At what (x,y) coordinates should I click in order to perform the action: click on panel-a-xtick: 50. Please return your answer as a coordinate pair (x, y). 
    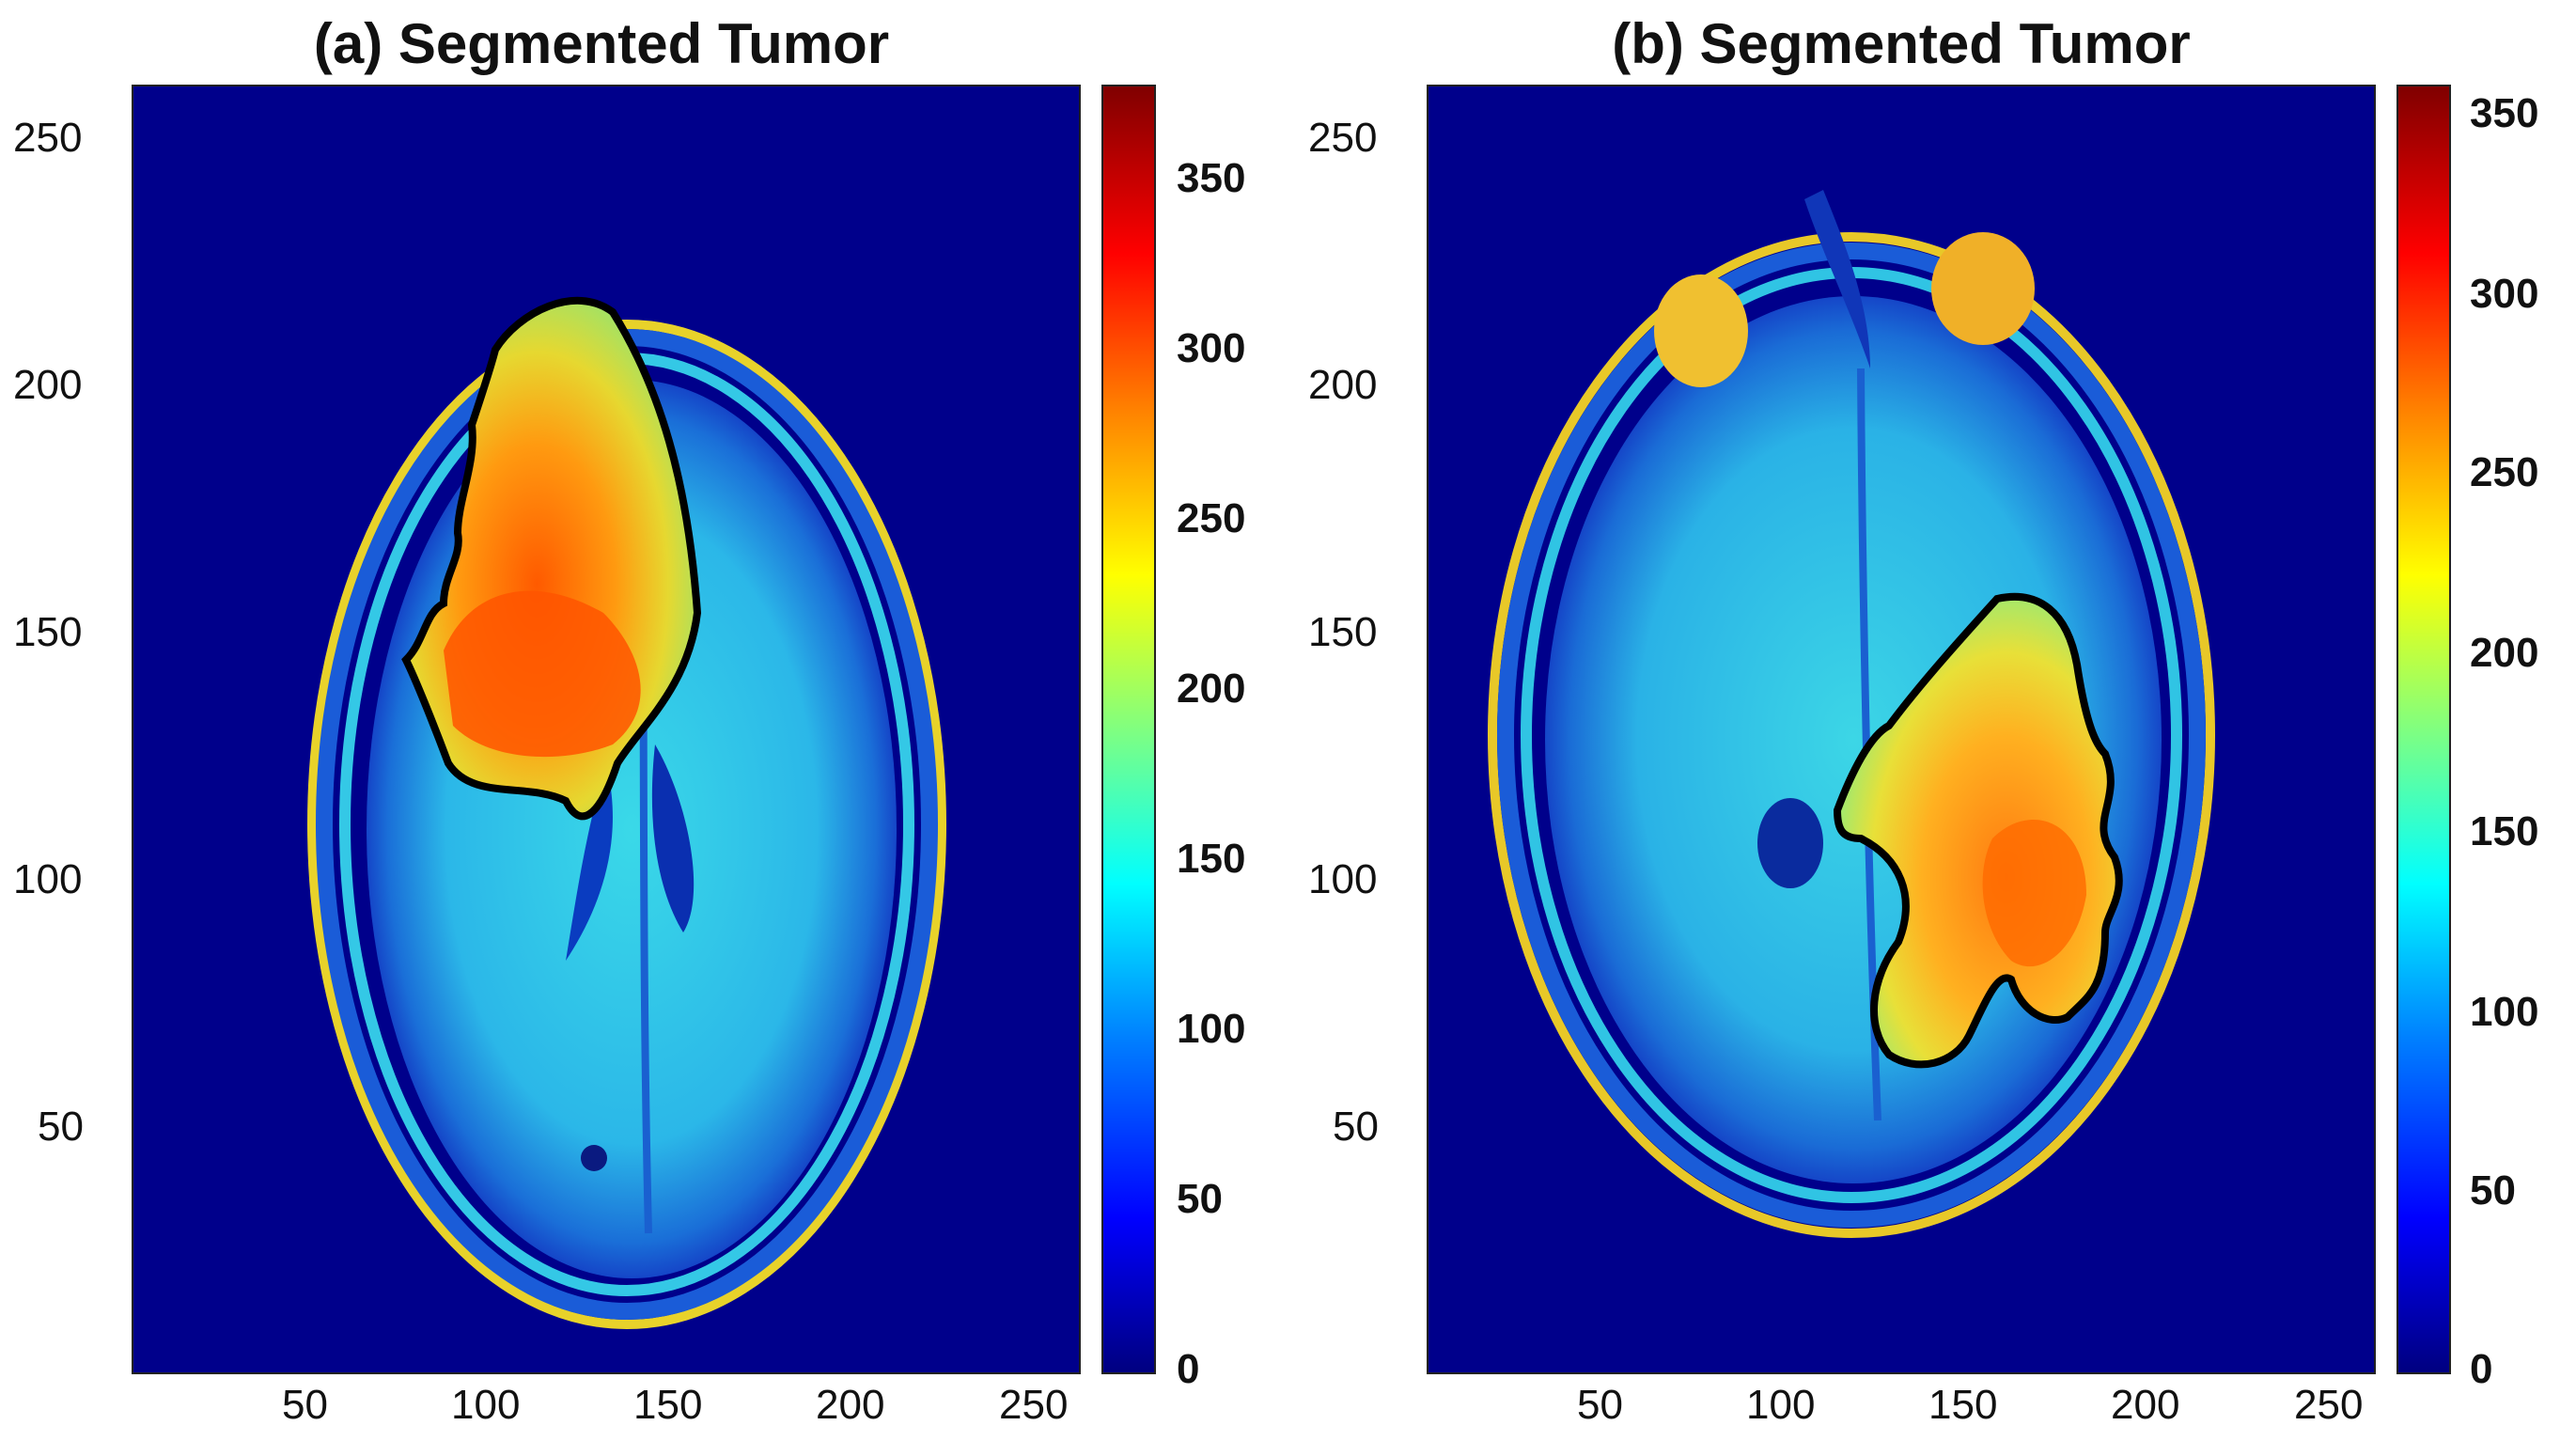
    Looking at the image, I should click on (305, 1405).